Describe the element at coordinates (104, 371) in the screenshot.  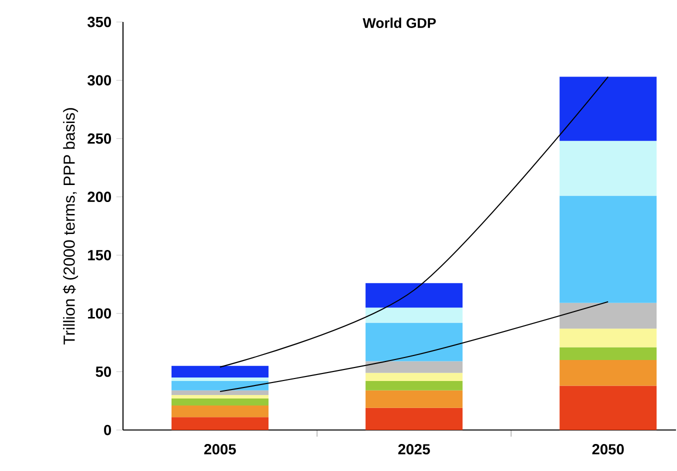
I see `y-tick-label: 50` at that location.